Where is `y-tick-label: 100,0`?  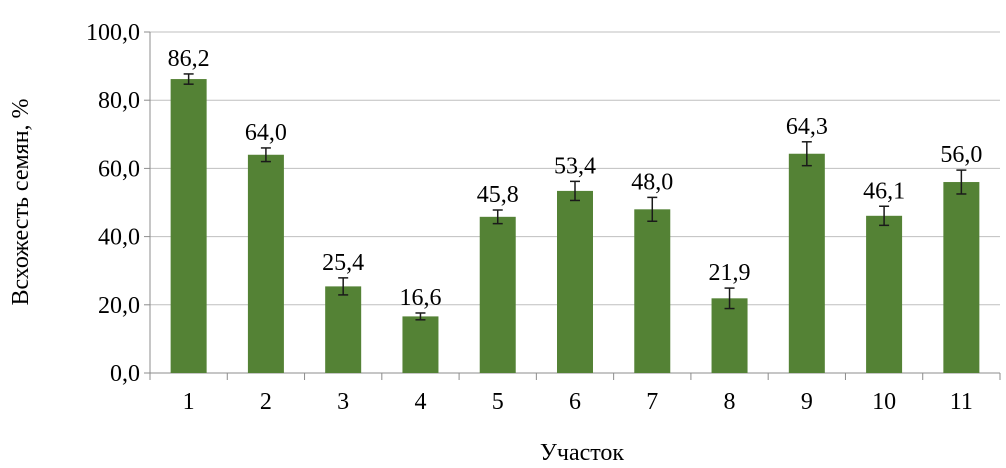 y-tick-label: 100,0 is located at coordinates (113, 33).